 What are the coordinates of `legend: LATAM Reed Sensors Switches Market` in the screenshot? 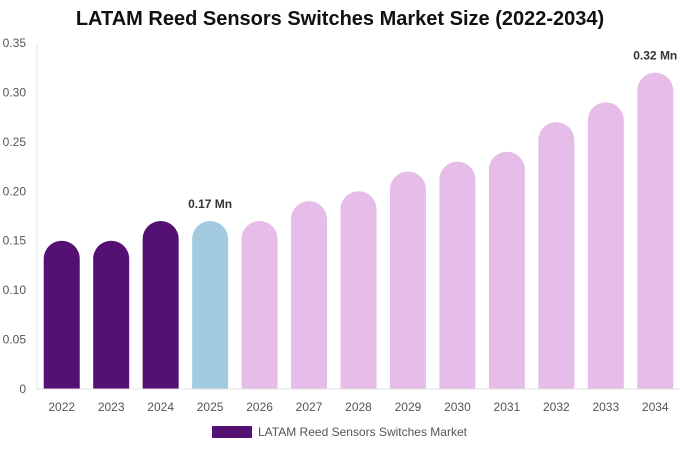 It's located at (339, 432).